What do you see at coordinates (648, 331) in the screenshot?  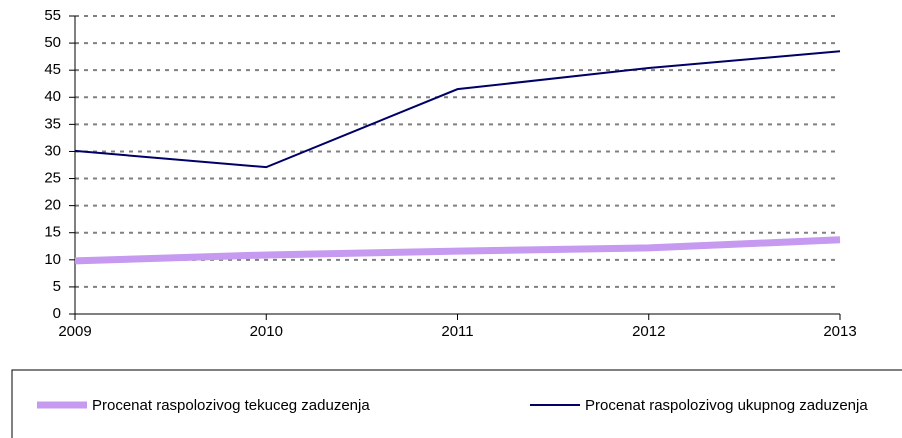 I see `x-tick-label: 2012` at bounding box center [648, 331].